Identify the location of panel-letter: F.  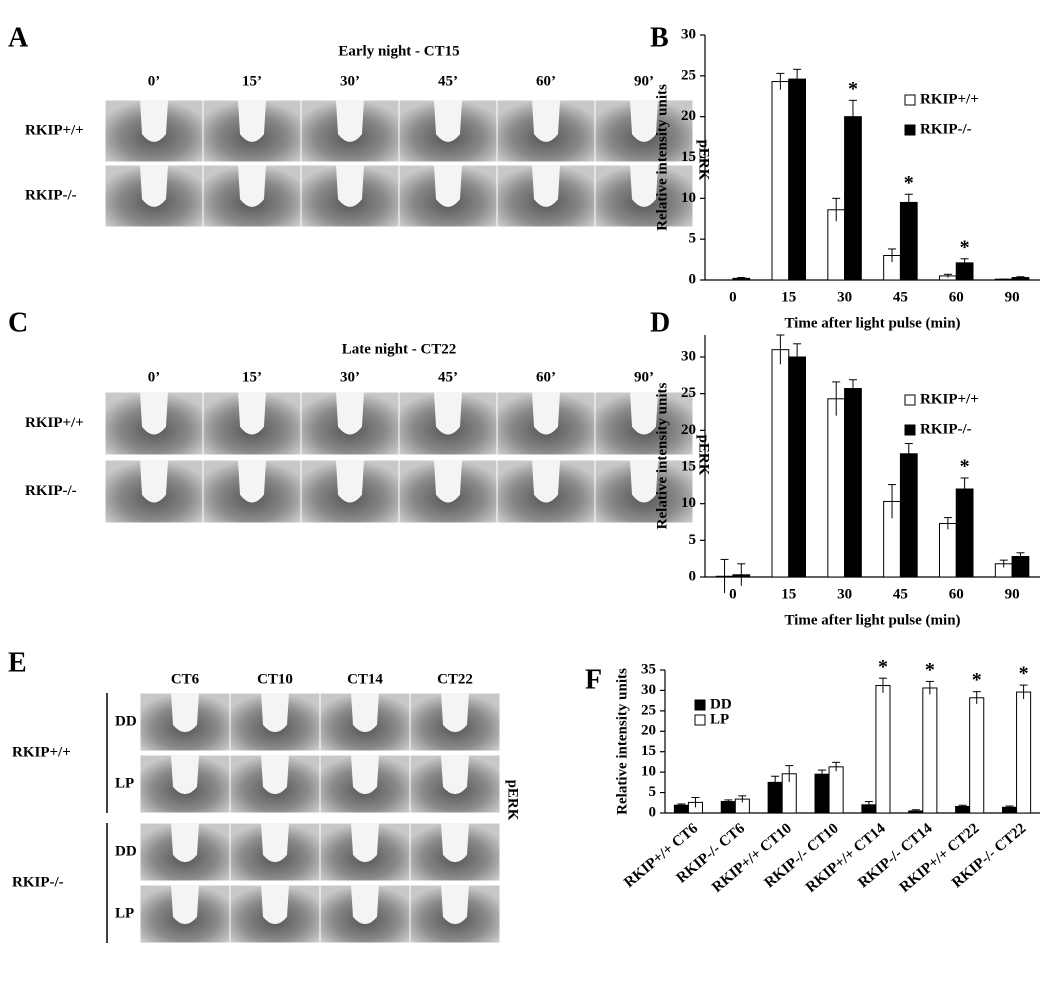
(593, 679).